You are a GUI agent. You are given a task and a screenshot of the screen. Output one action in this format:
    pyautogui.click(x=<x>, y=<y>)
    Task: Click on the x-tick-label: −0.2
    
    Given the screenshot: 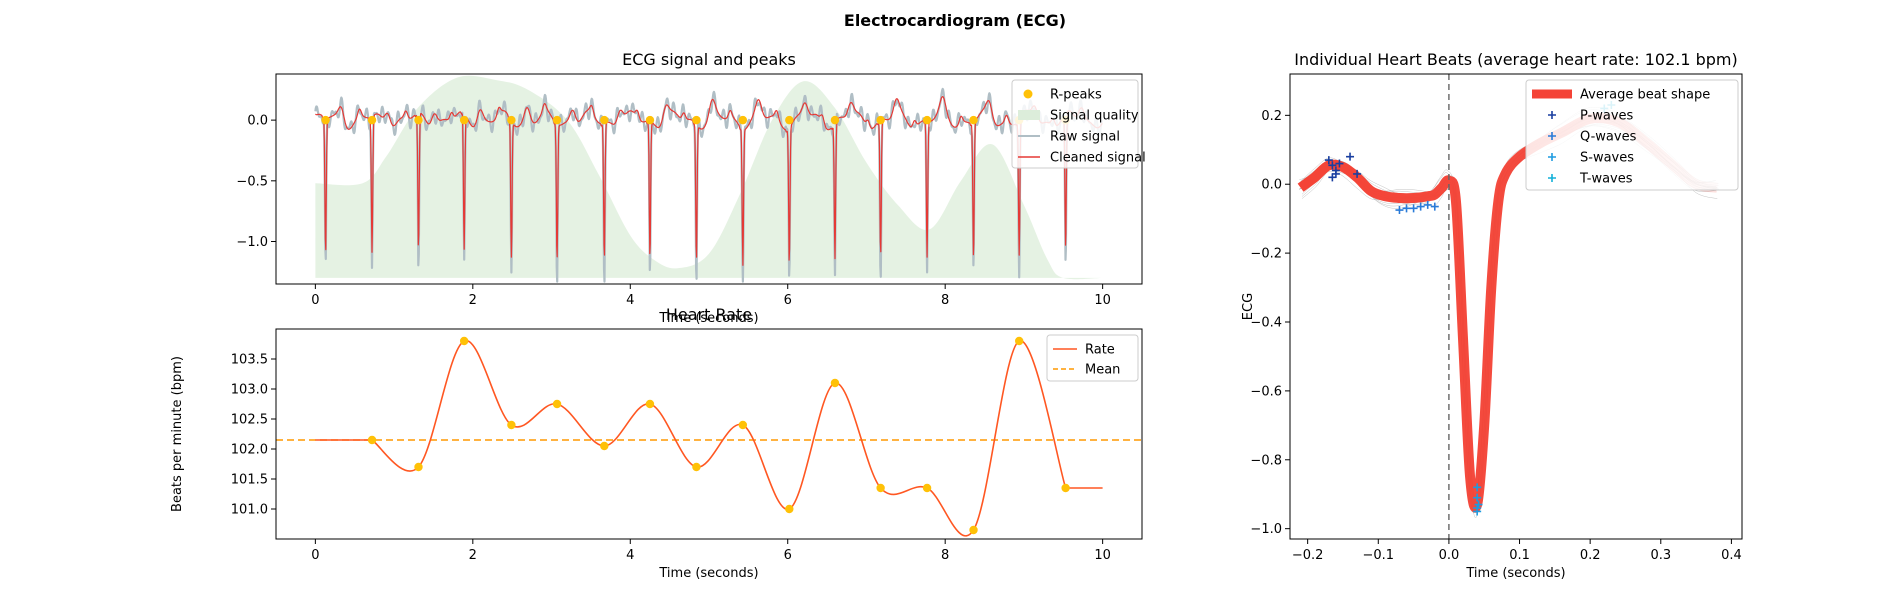 What is the action you would take?
    pyautogui.click(x=1308, y=555)
    